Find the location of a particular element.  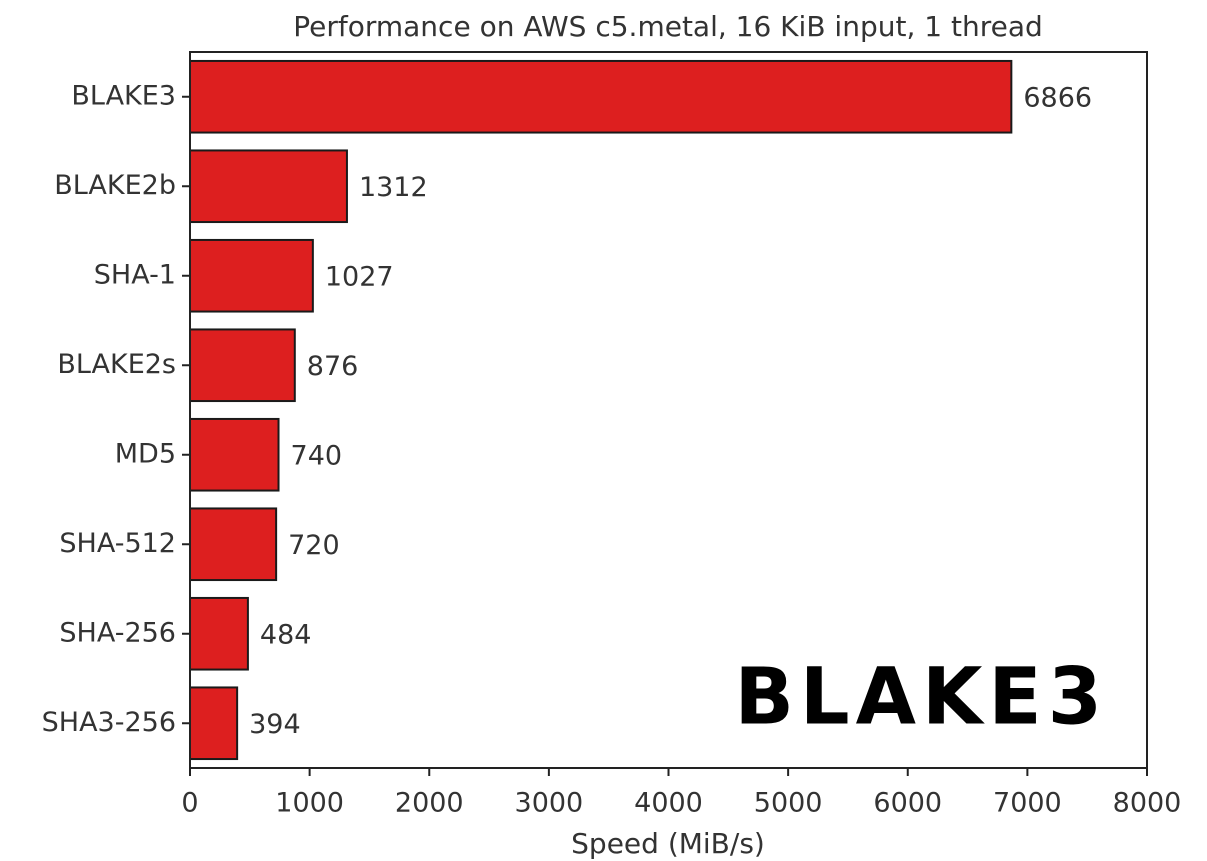

x-tick-label: 5000 is located at coordinates (788, 803).